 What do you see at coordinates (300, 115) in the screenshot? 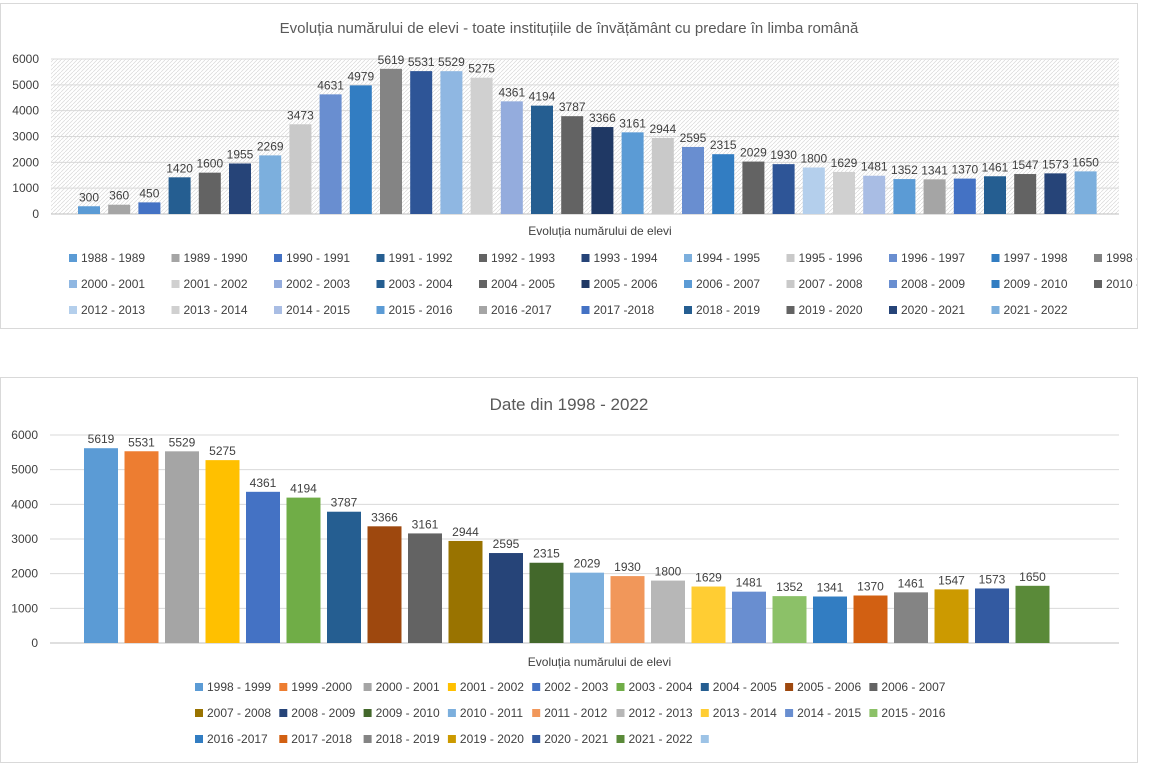
I see `data-label: 3473` at bounding box center [300, 115].